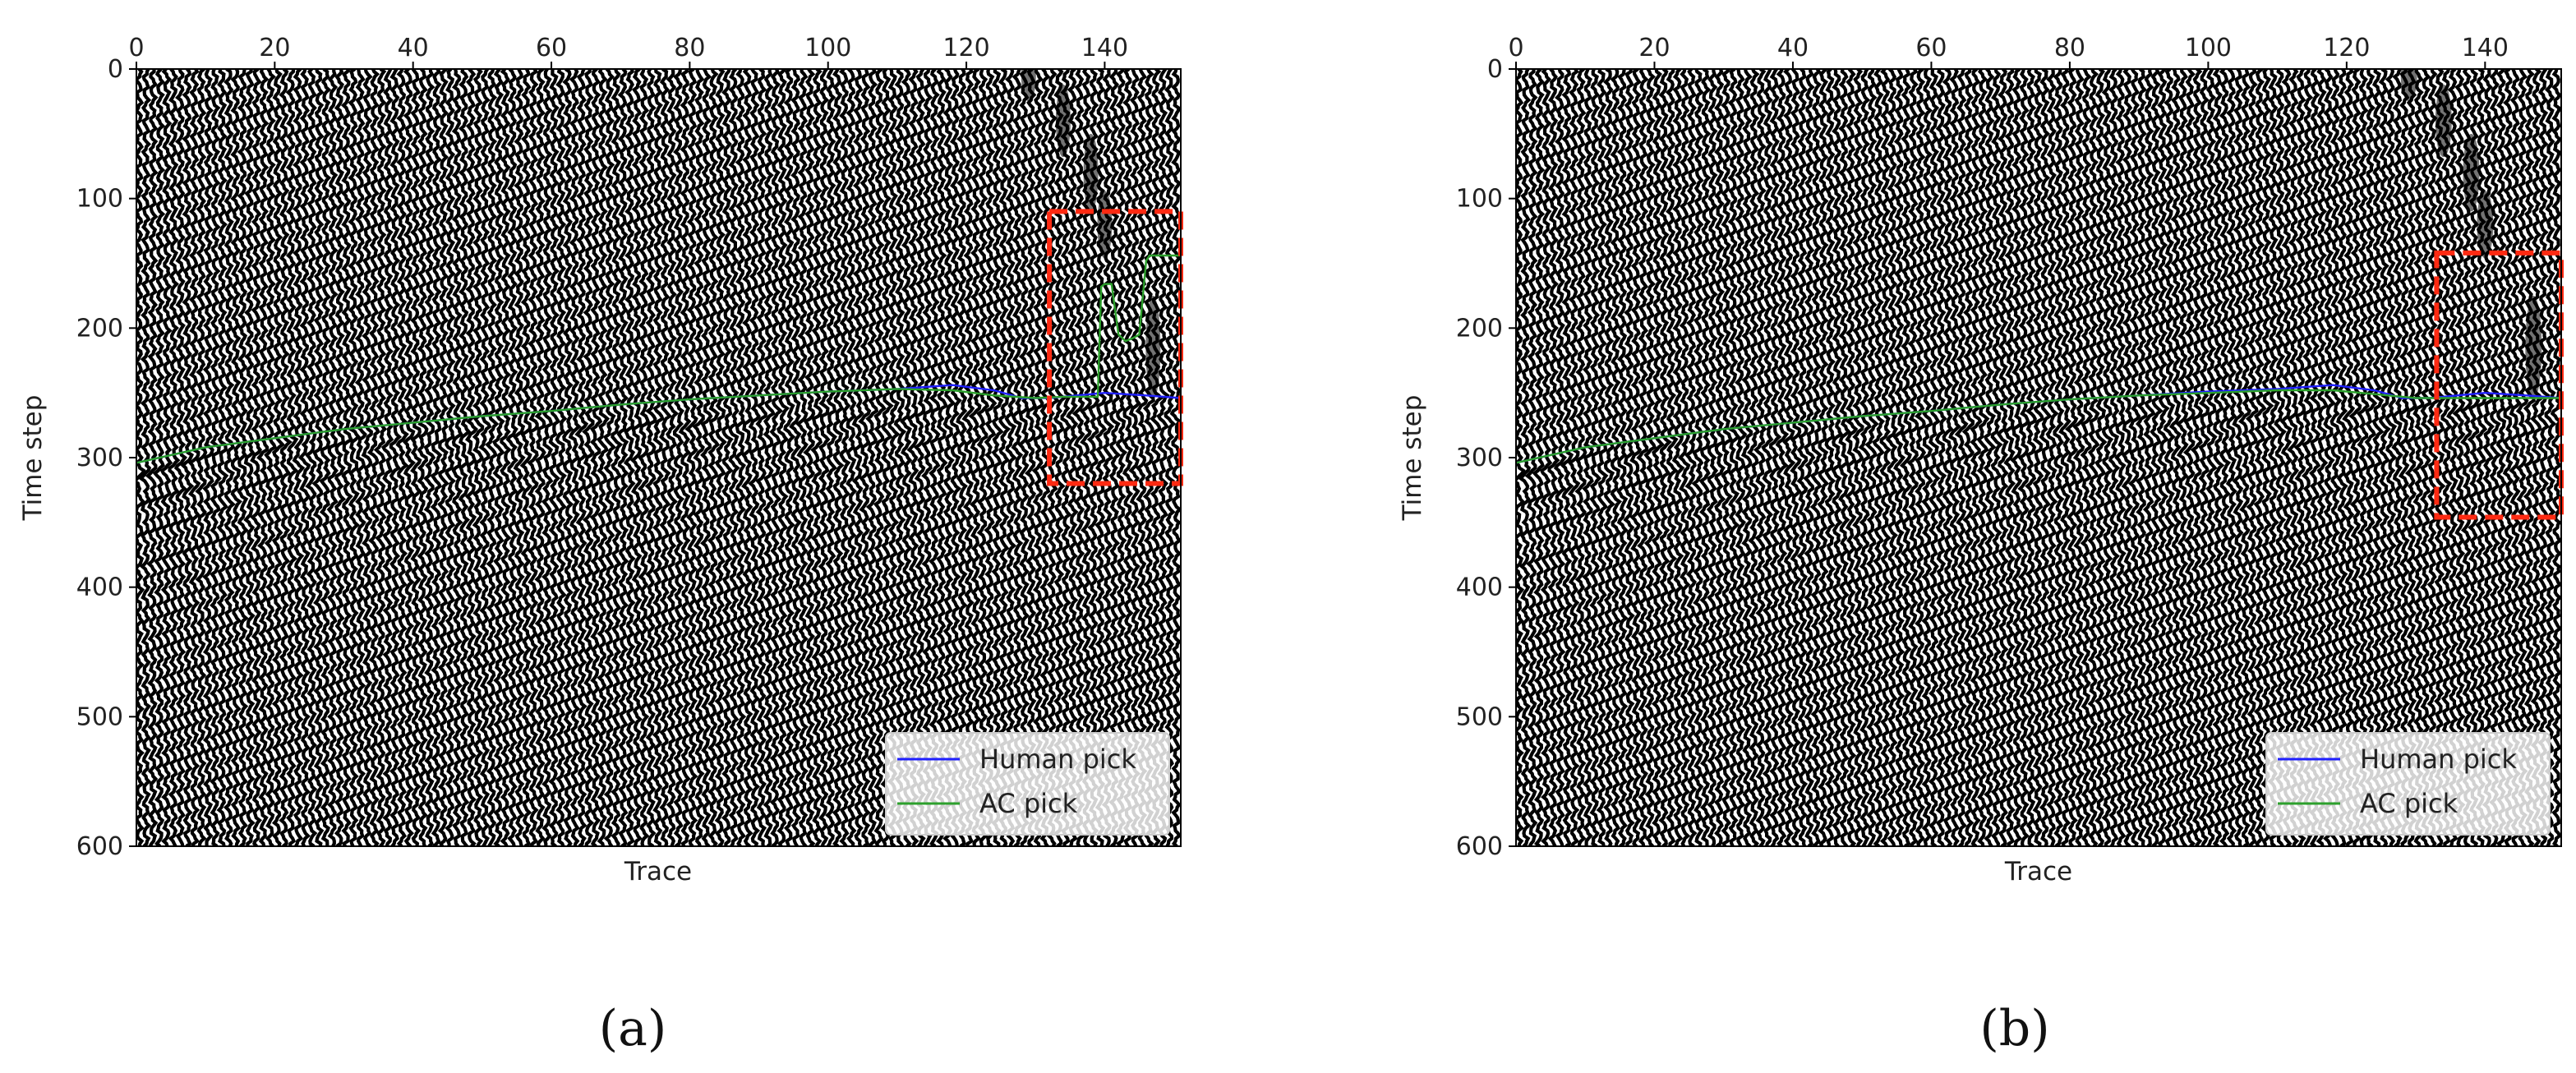 The height and width of the screenshot is (1073, 2576). I want to click on x-tick-label: 40, so click(1793, 48).